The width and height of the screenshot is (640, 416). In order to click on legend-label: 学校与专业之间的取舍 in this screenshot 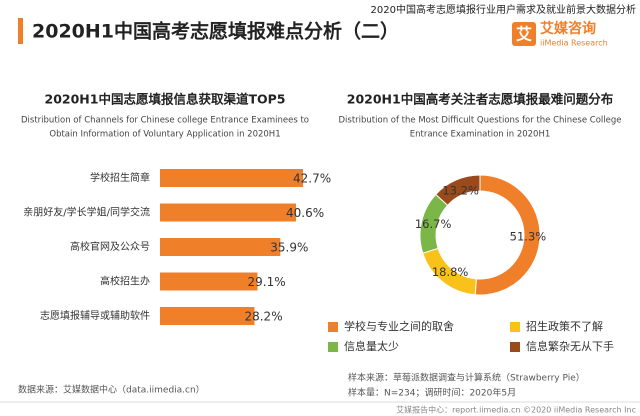, I will do `click(399, 326)`.